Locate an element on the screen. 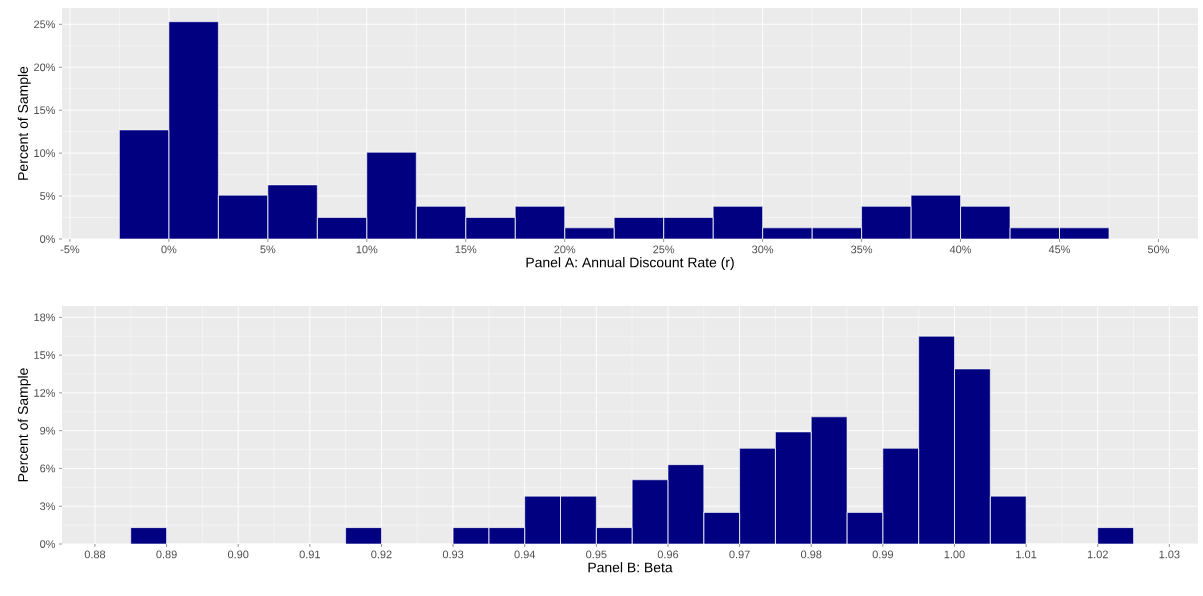 The image size is (1203, 596). x-tick-label: 10% is located at coordinates (367, 249).